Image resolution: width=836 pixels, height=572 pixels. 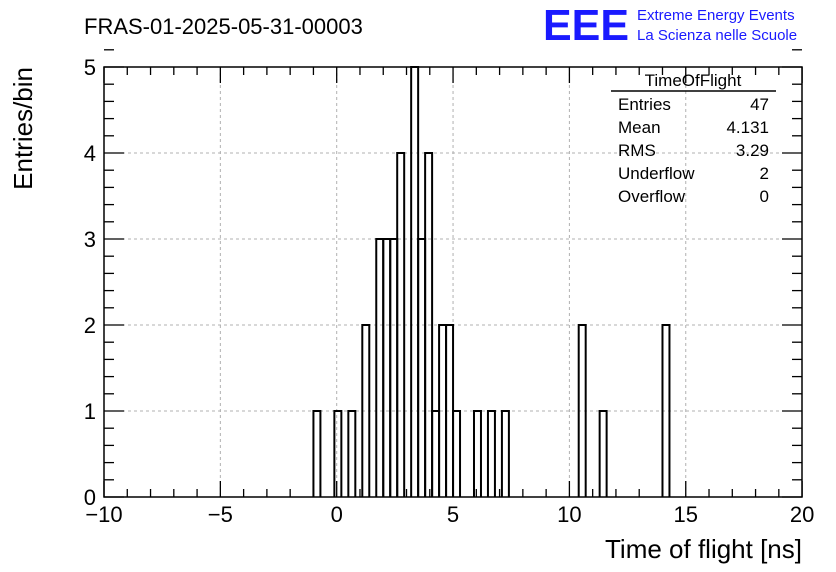 What do you see at coordinates (717, 35) in the screenshot?
I see `logo-line-2: La Scienza nelle Scuole` at bounding box center [717, 35].